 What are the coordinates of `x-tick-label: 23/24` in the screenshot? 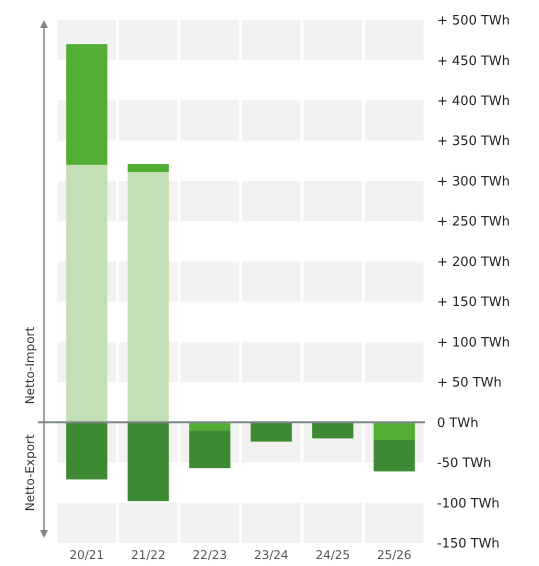 It's located at (271, 555).